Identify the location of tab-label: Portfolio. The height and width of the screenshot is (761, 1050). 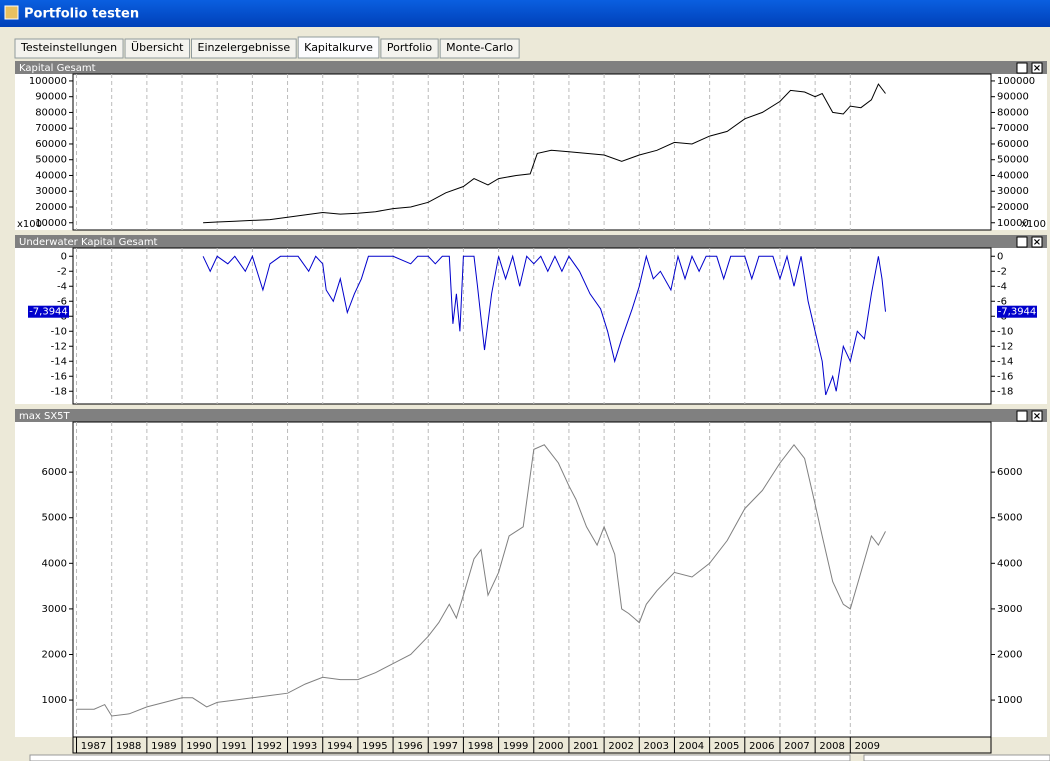
(410, 47).